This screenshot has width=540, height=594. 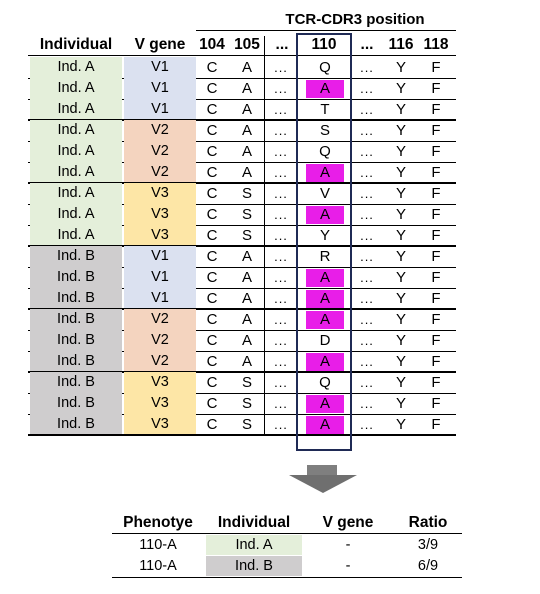 I want to click on cell-110: S, so click(x=324, y=130).